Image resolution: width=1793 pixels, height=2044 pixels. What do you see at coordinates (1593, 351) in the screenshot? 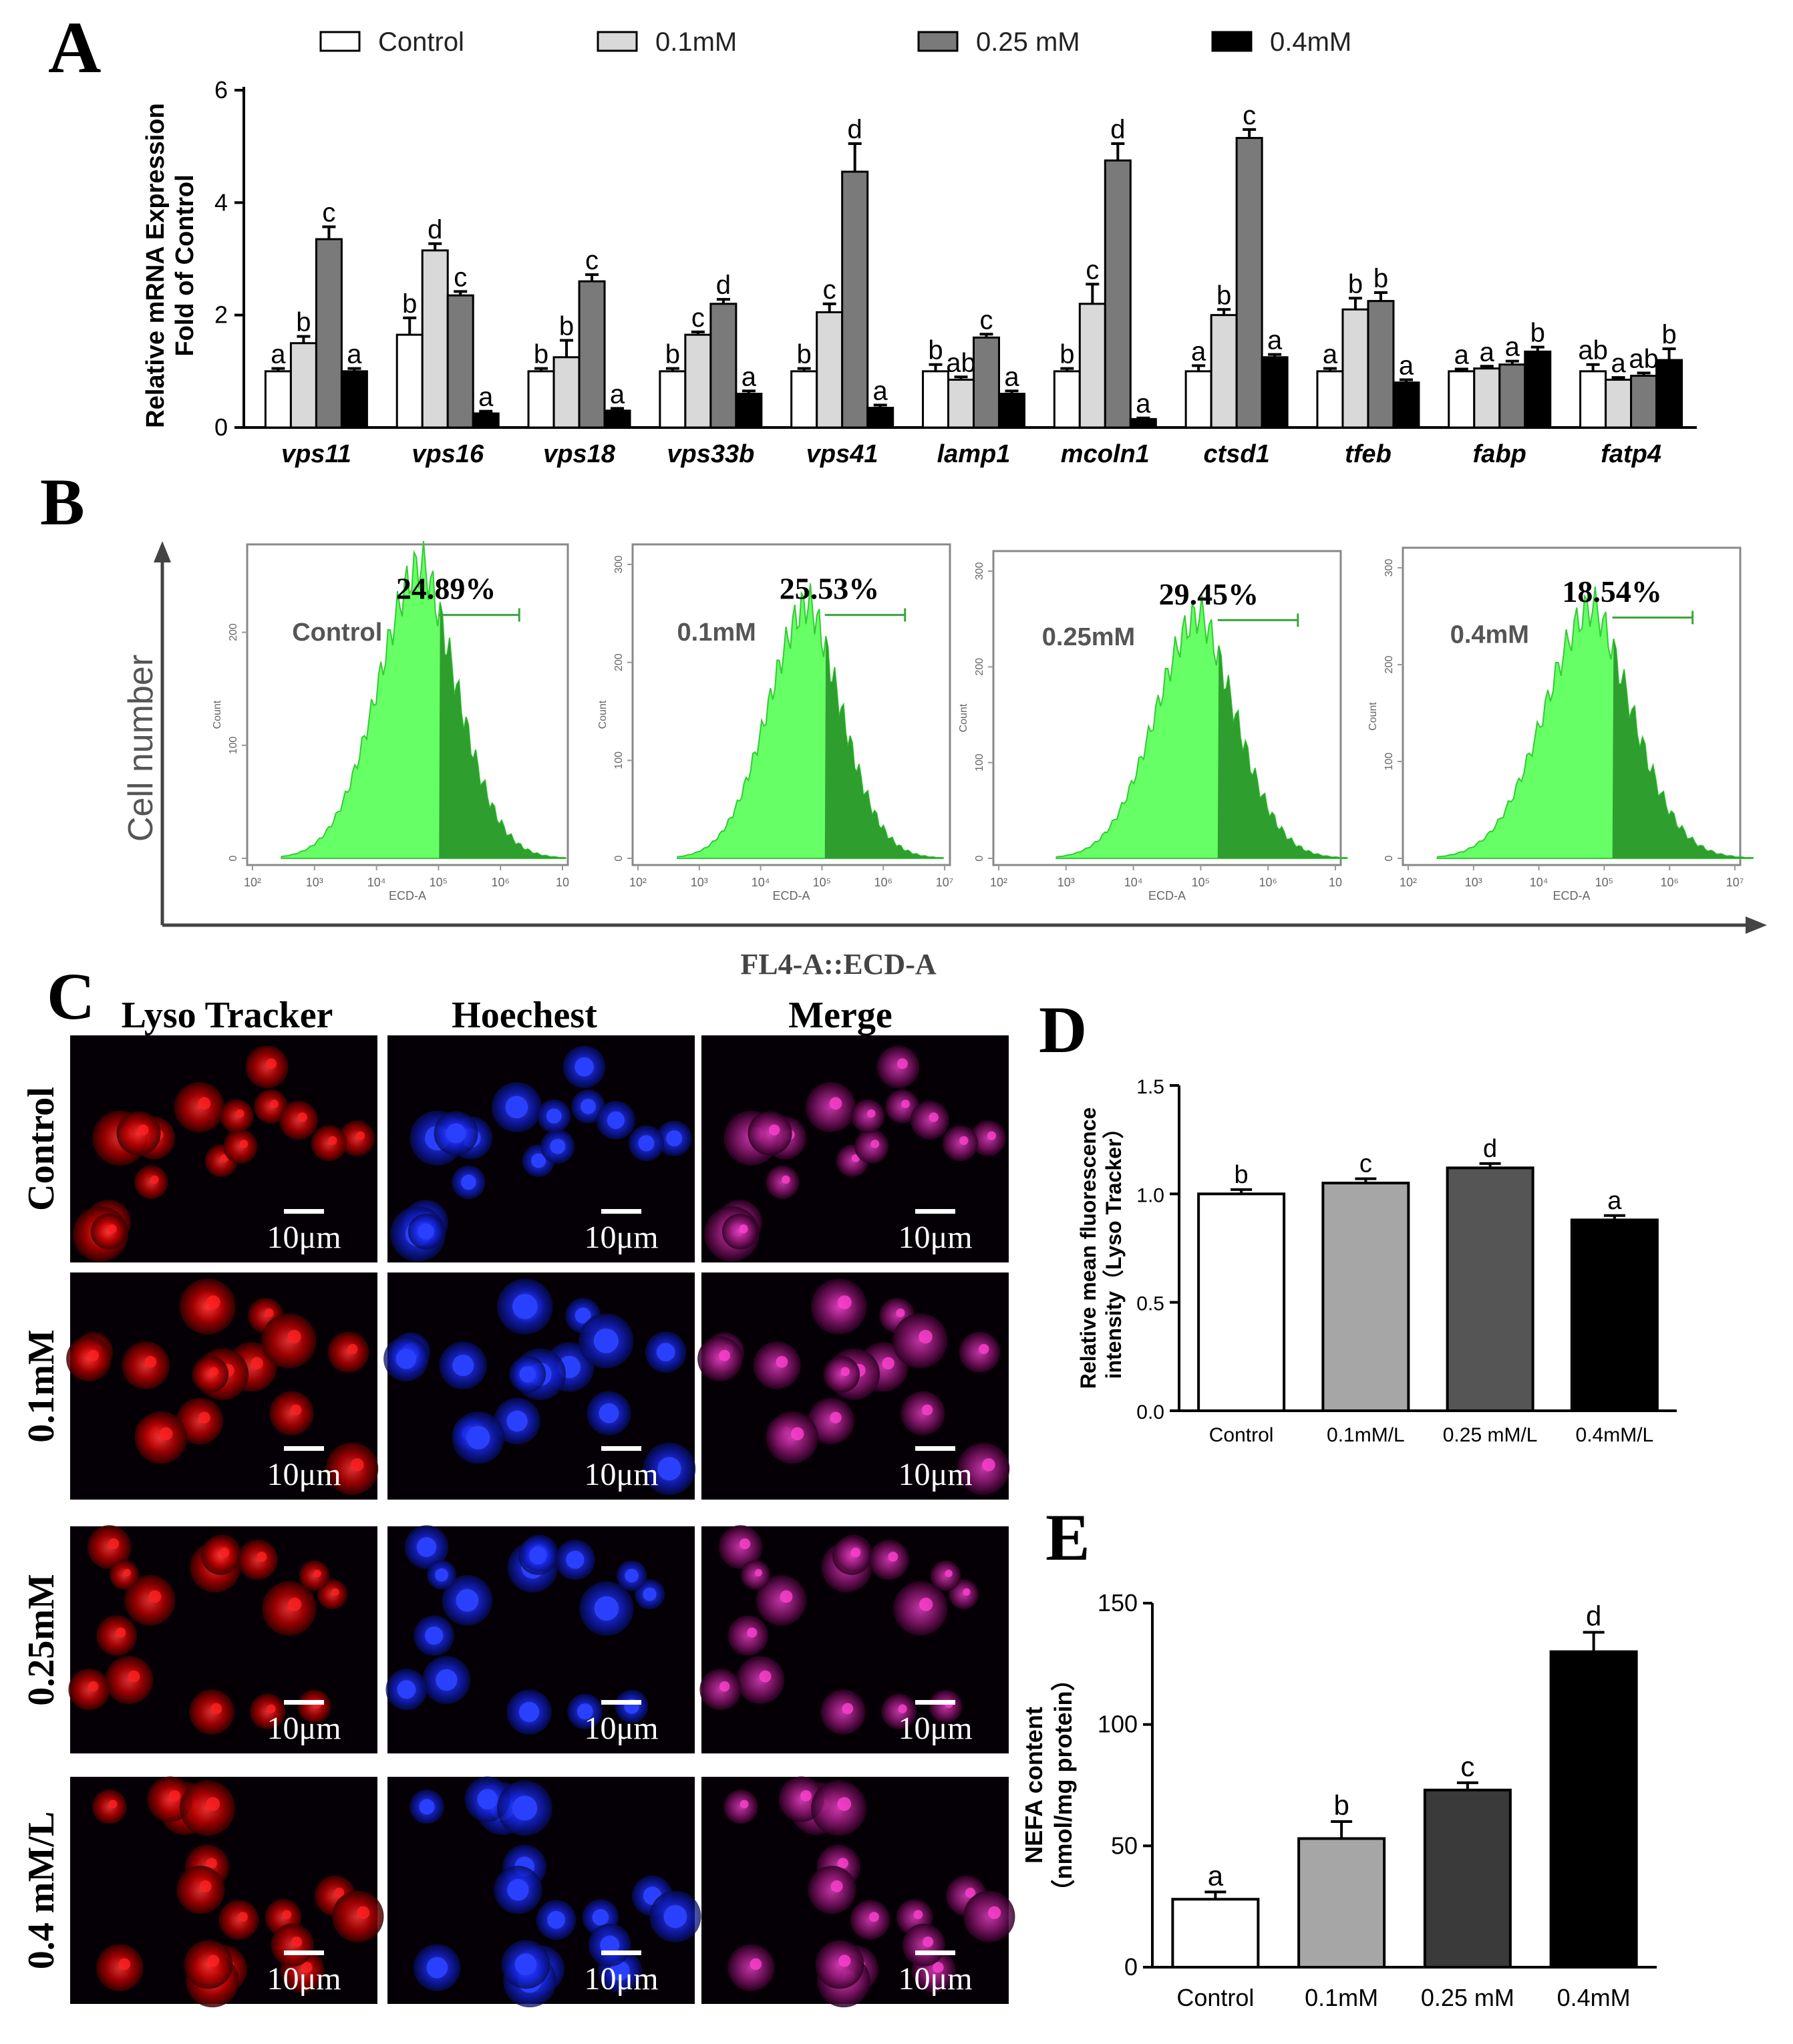
I see `a-significance-letter: ab` at bounding box center [1593, 351].